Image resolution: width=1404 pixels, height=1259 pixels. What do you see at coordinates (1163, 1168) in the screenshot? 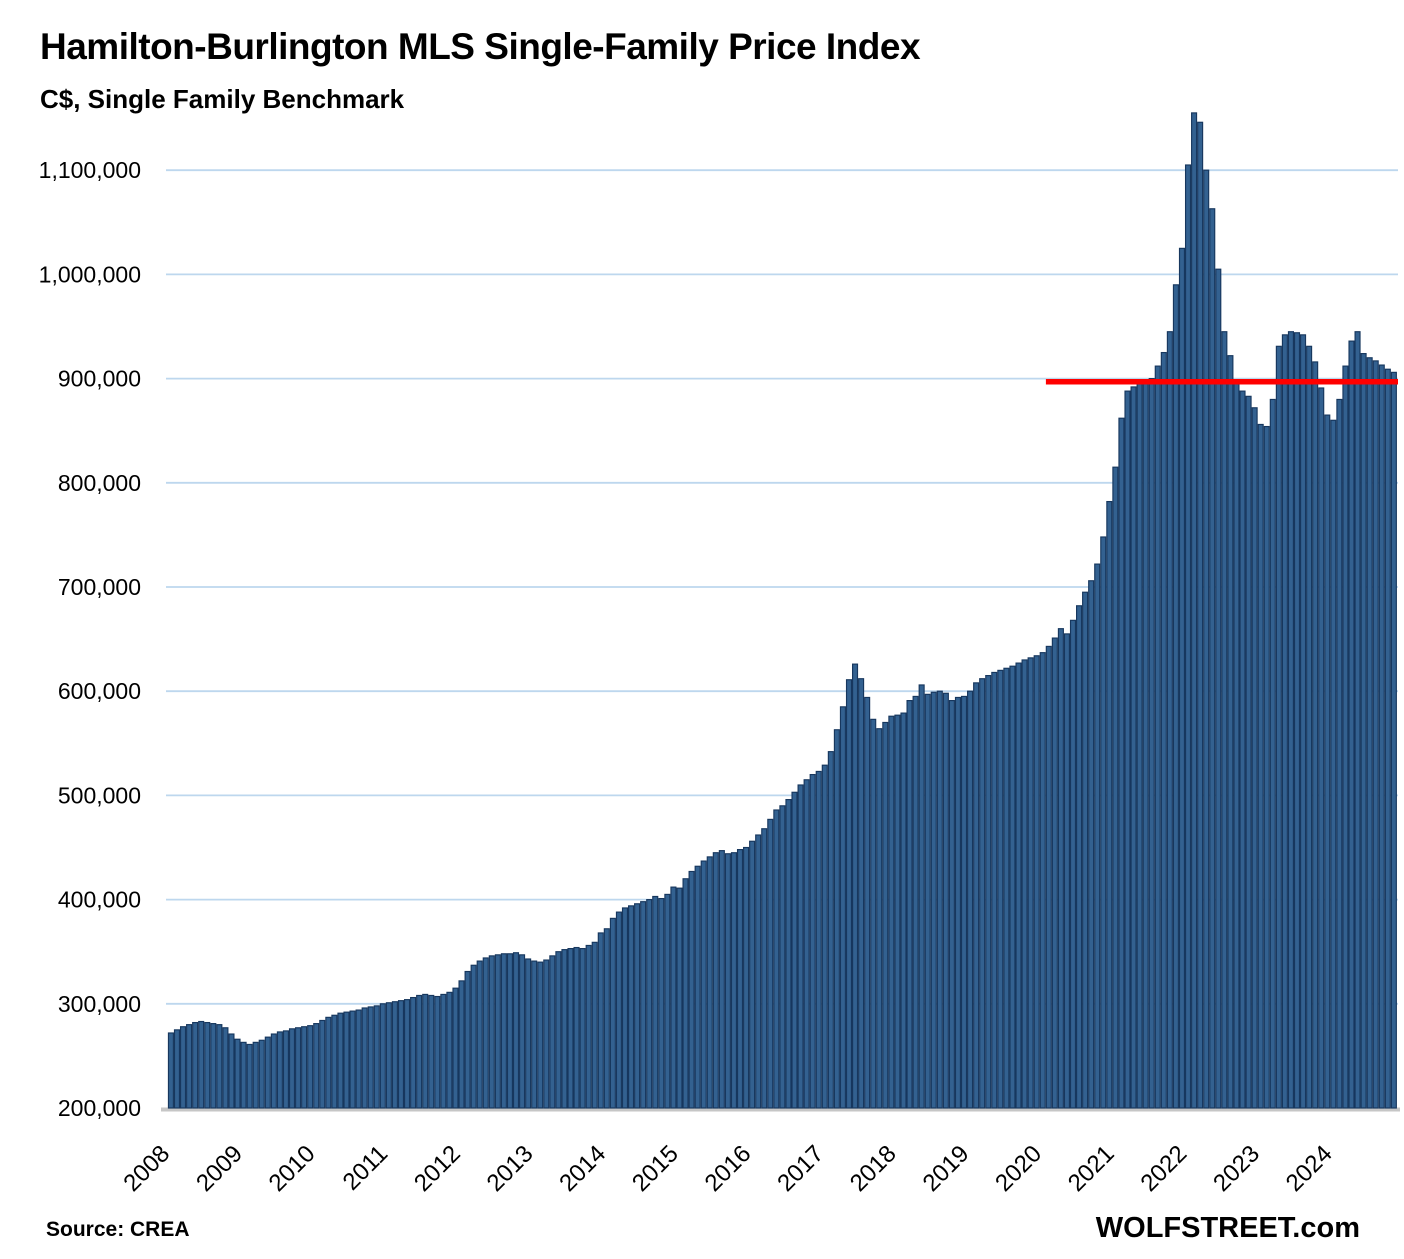
I see `x-axis-year-label: 2022` at bounding box center [1163, 1168].